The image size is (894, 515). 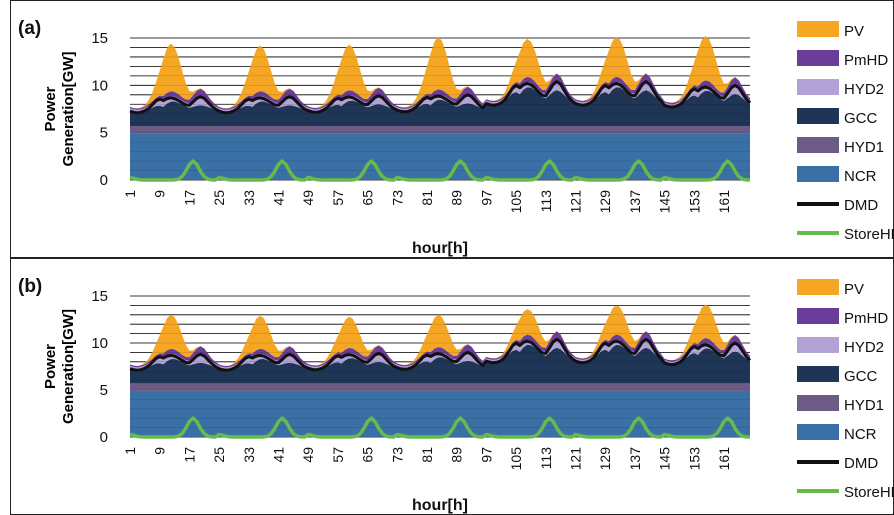 What do you see at coordinates (694, 459) in the screenshot?
I see `x-tick-label: 153` at bounding box center [694, 459].